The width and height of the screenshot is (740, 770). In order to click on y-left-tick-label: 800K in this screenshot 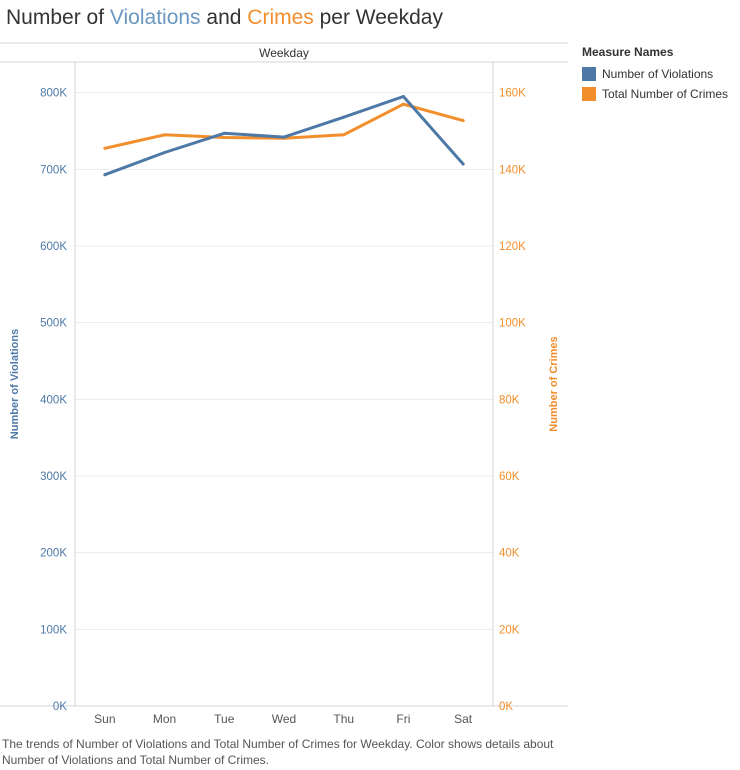, I will do `click(53, 94)`.